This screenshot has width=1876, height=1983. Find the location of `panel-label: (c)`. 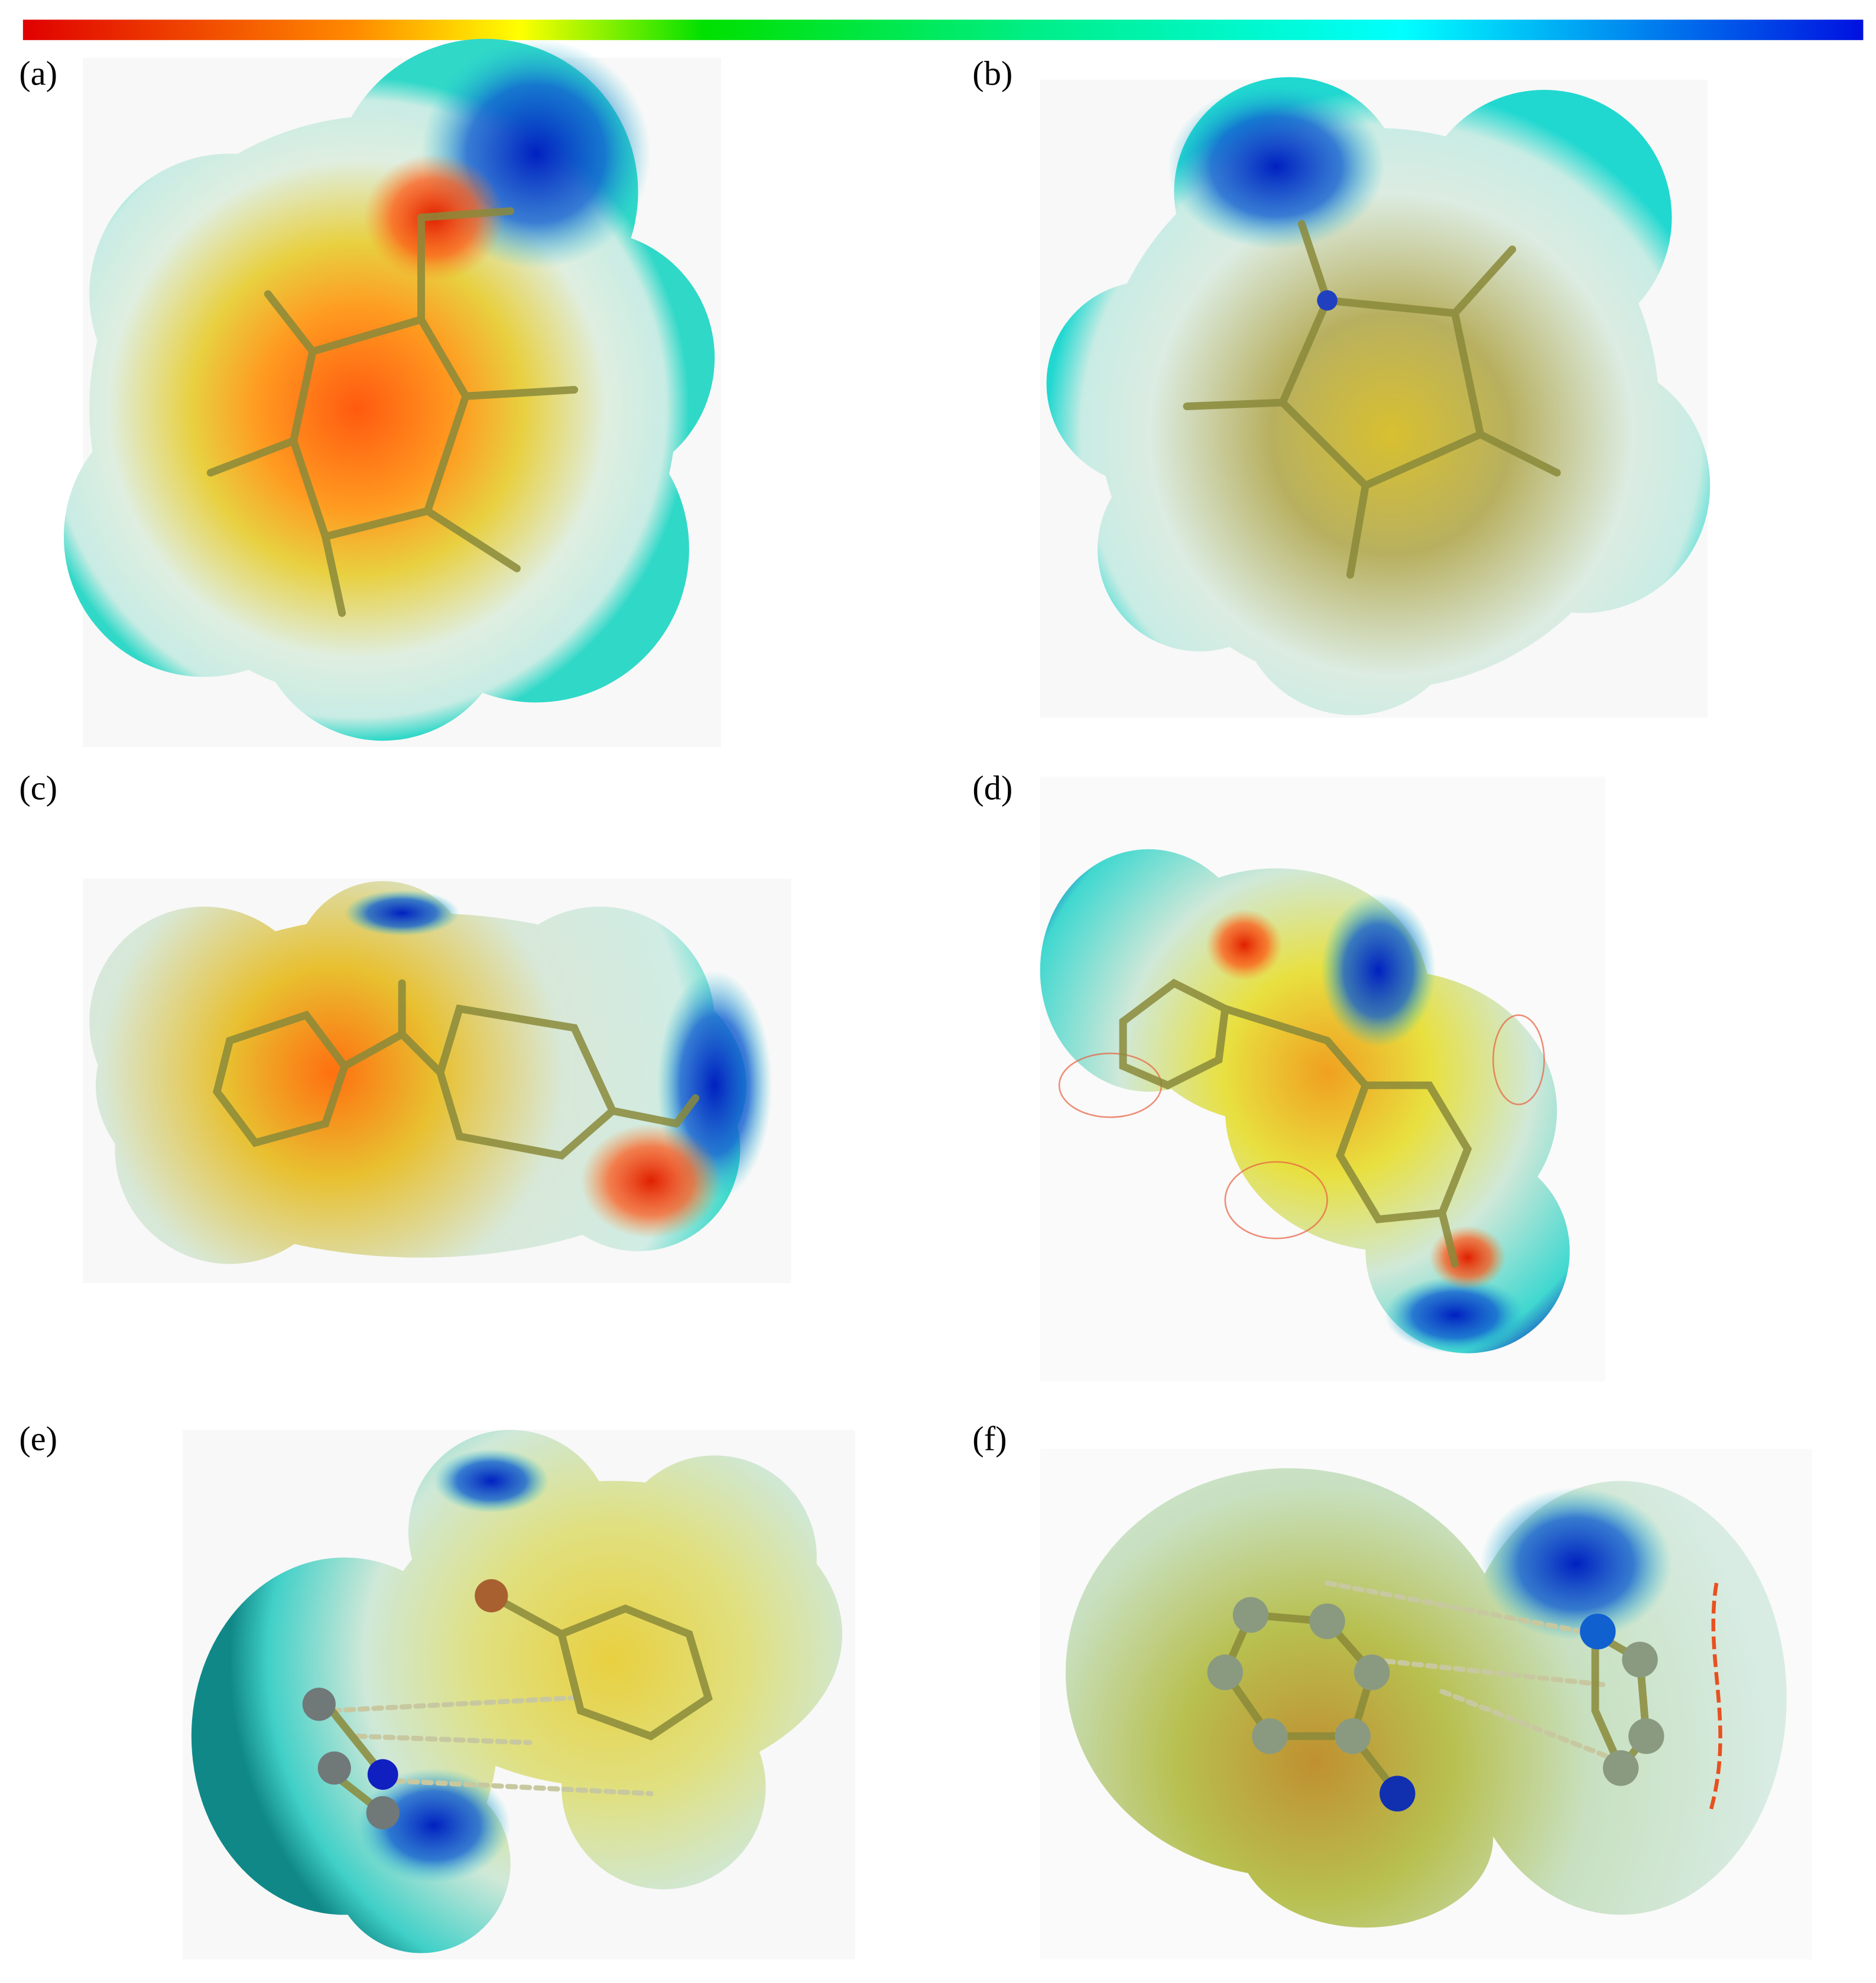

panel-label: (c) is located at coordinates (38, 788).